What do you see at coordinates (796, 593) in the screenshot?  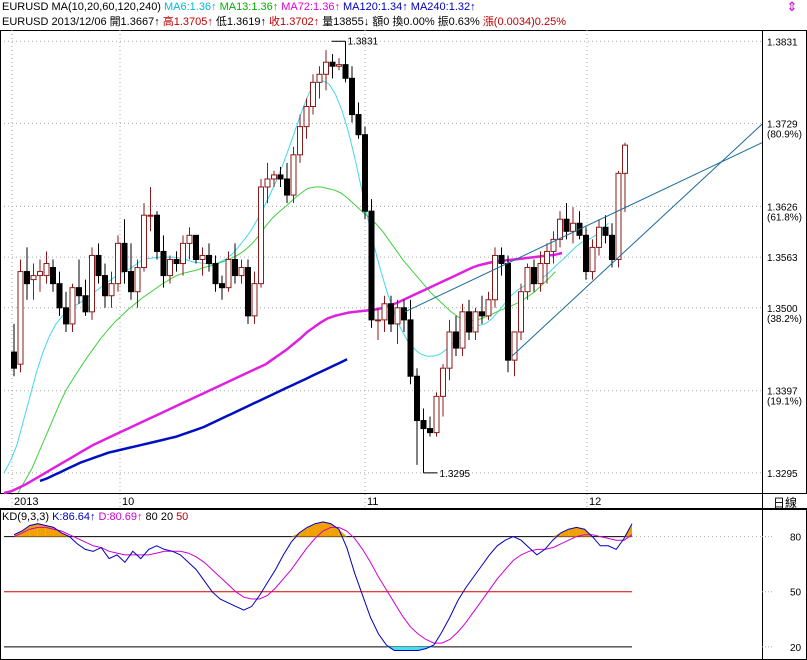 I see `kd-tick-label-1: 50` at bounding box center [796, 593].